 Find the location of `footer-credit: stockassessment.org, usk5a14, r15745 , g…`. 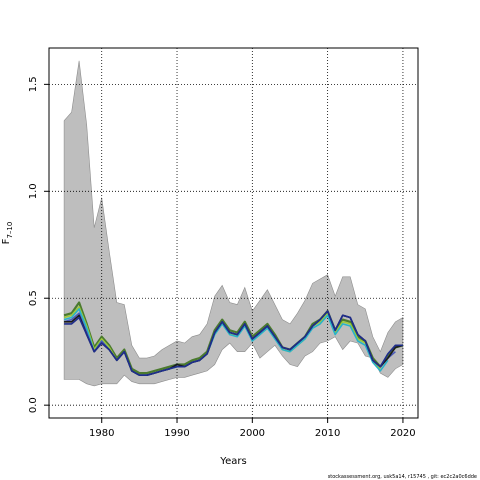

footer-credit: stockassessment.org, usk5a14, r15745 , g… is located at coordinates (402, 477).